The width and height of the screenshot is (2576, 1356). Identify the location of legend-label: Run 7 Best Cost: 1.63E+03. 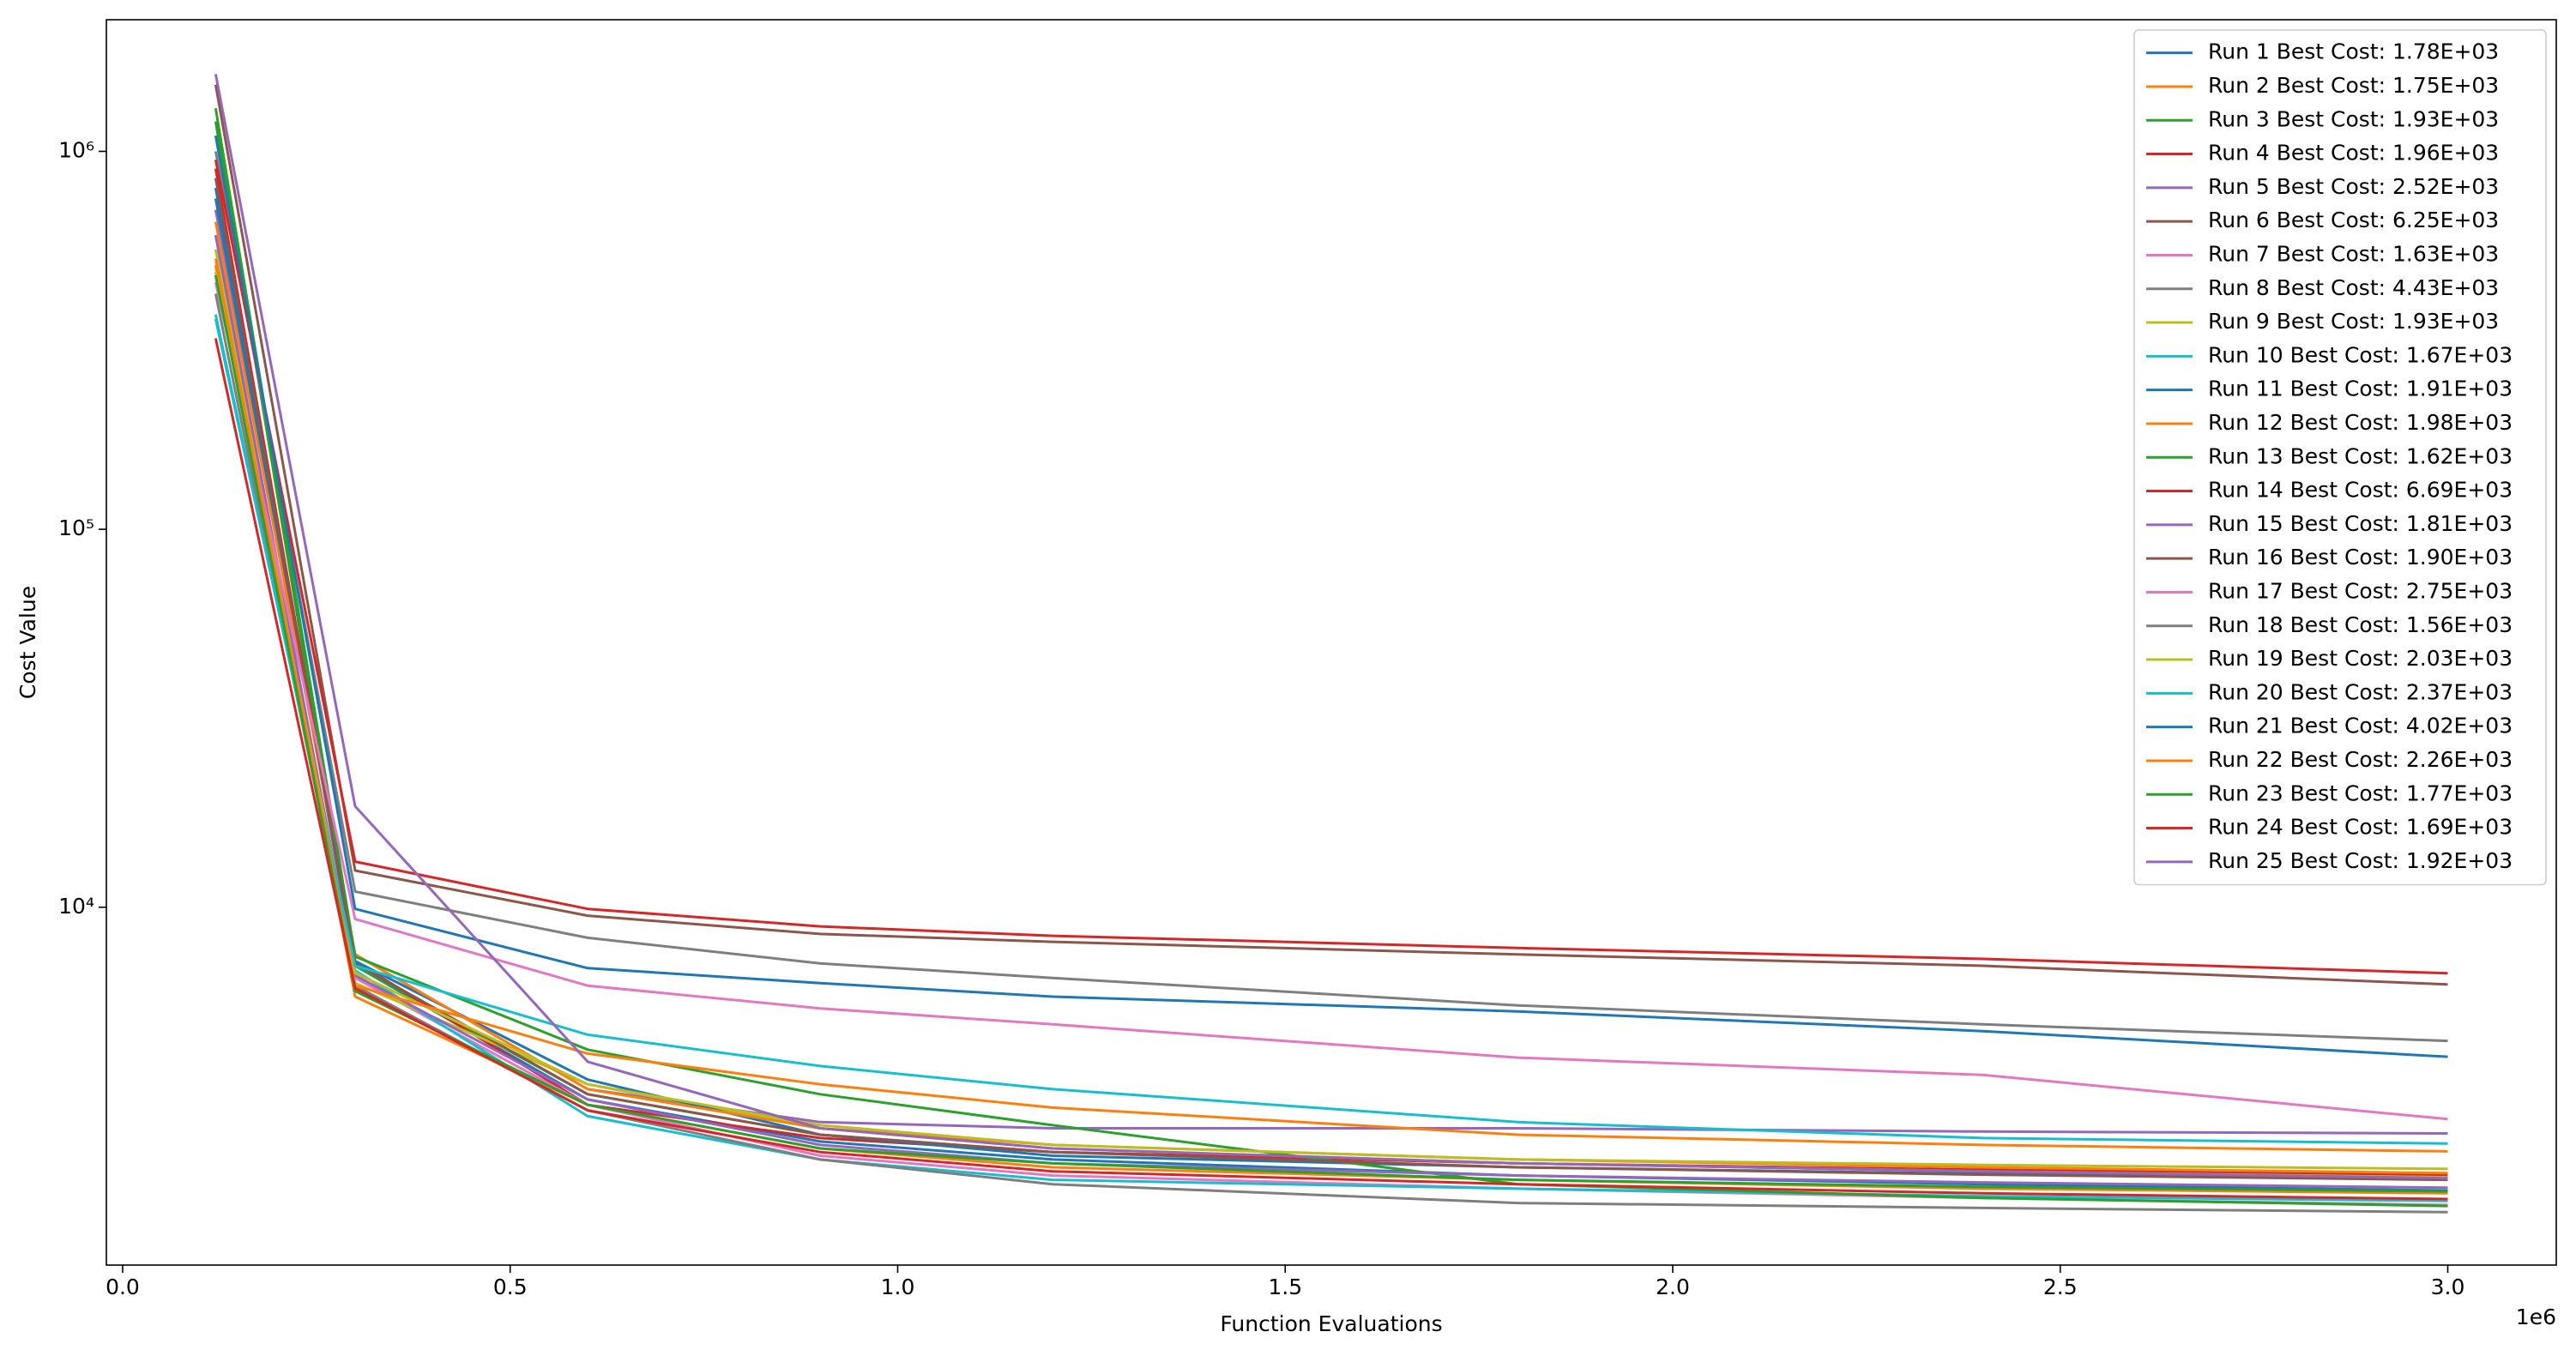
(2353, 253).